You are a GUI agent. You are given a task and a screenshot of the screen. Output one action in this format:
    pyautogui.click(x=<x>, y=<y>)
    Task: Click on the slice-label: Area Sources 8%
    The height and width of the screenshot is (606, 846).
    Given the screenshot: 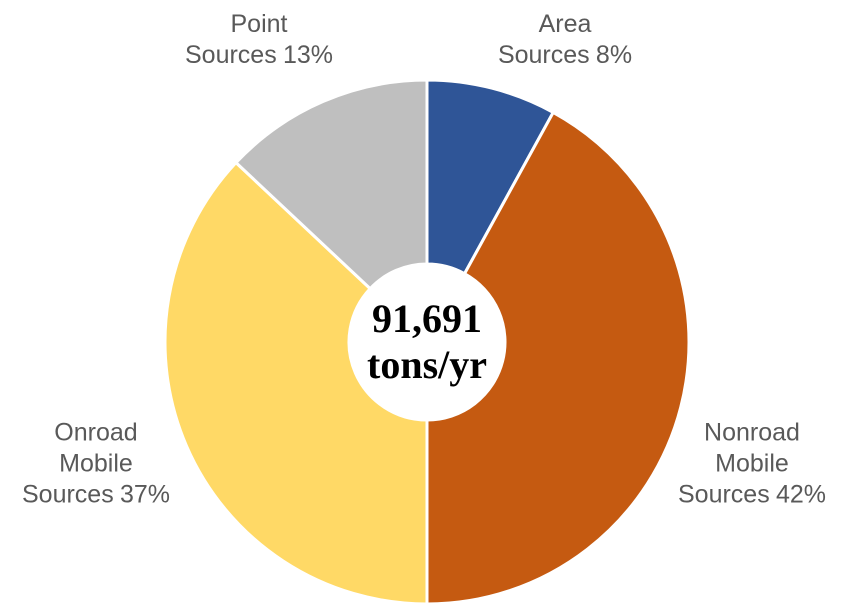 What is the action you would take?
    pyautogui.click(x=565, y=40)
    